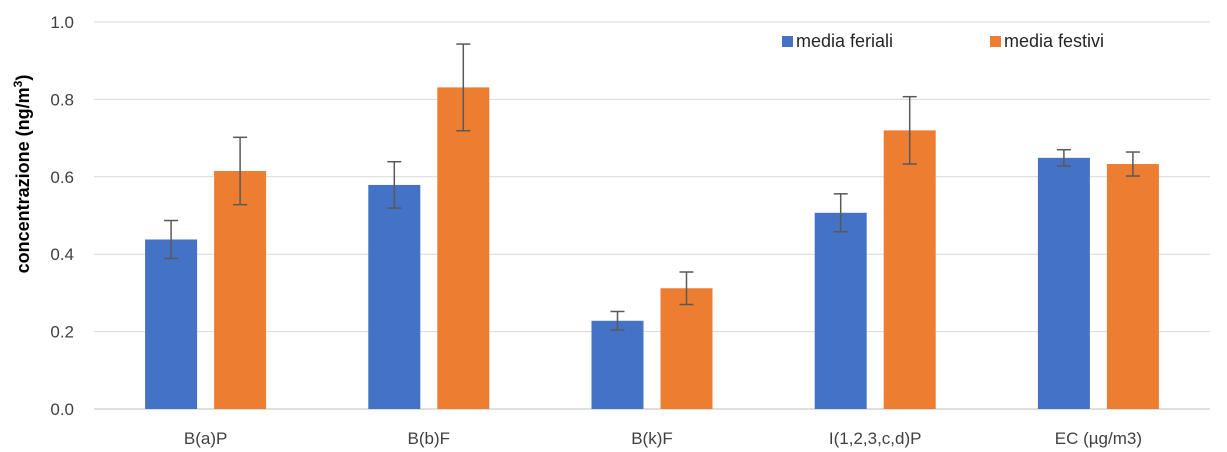 This screenshot has width=1227, height=452. I want to click on legend-label: media feriali, so click(844, 41).